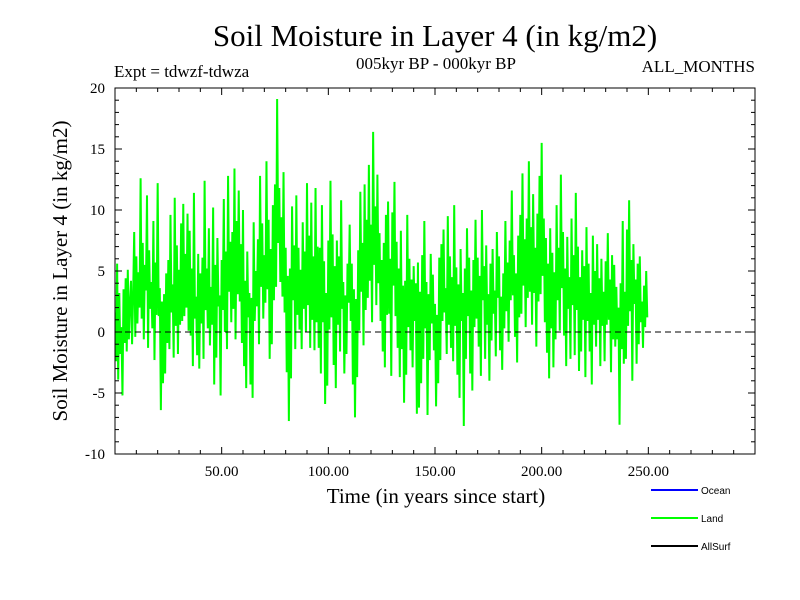 This screenshot has width=800, height=600. I want to click on legend-label-allsurf: AllSurf, so click(716, 547).